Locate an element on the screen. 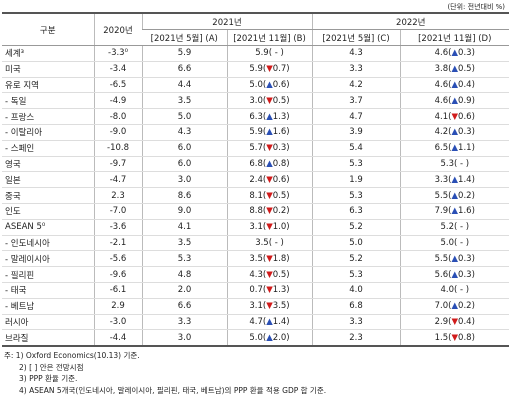  cell: 3.5 is located at coordinates (184, 101).